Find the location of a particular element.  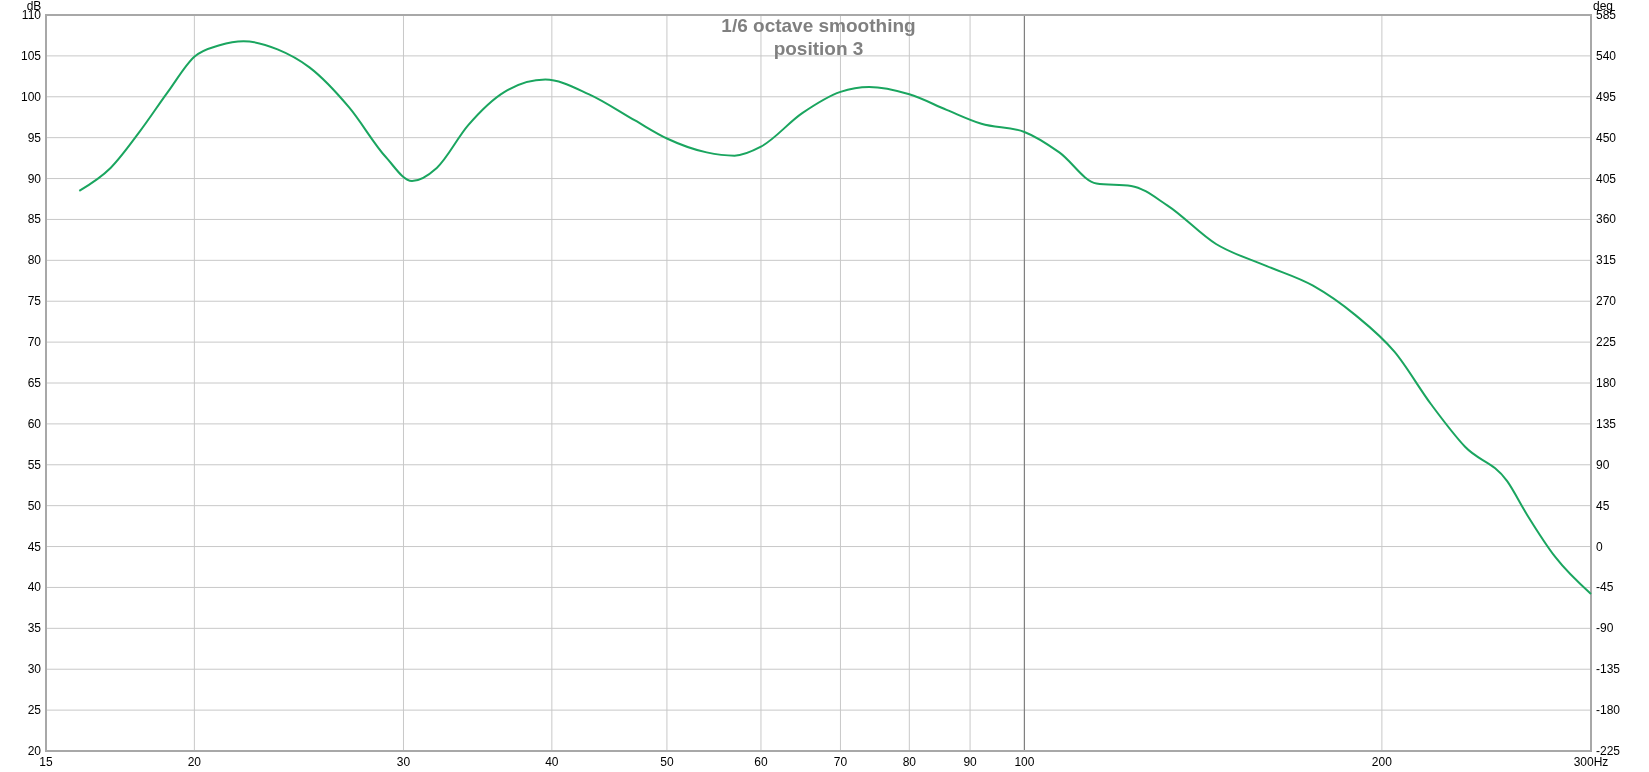

y2-tick-label: -225 is located at coordinates (1608, 751).